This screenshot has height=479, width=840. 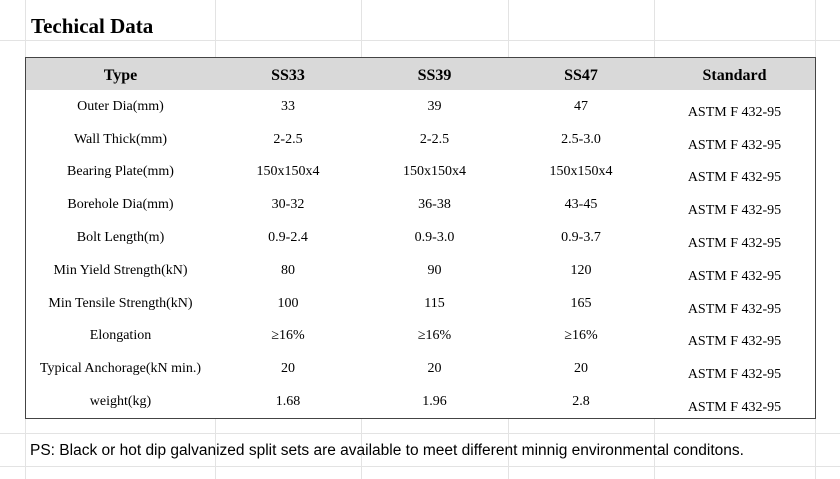 What do you see at coordinates (581, 304) in the screenshot?
I see `table-cell: 165` at bounding box center [581, 304].